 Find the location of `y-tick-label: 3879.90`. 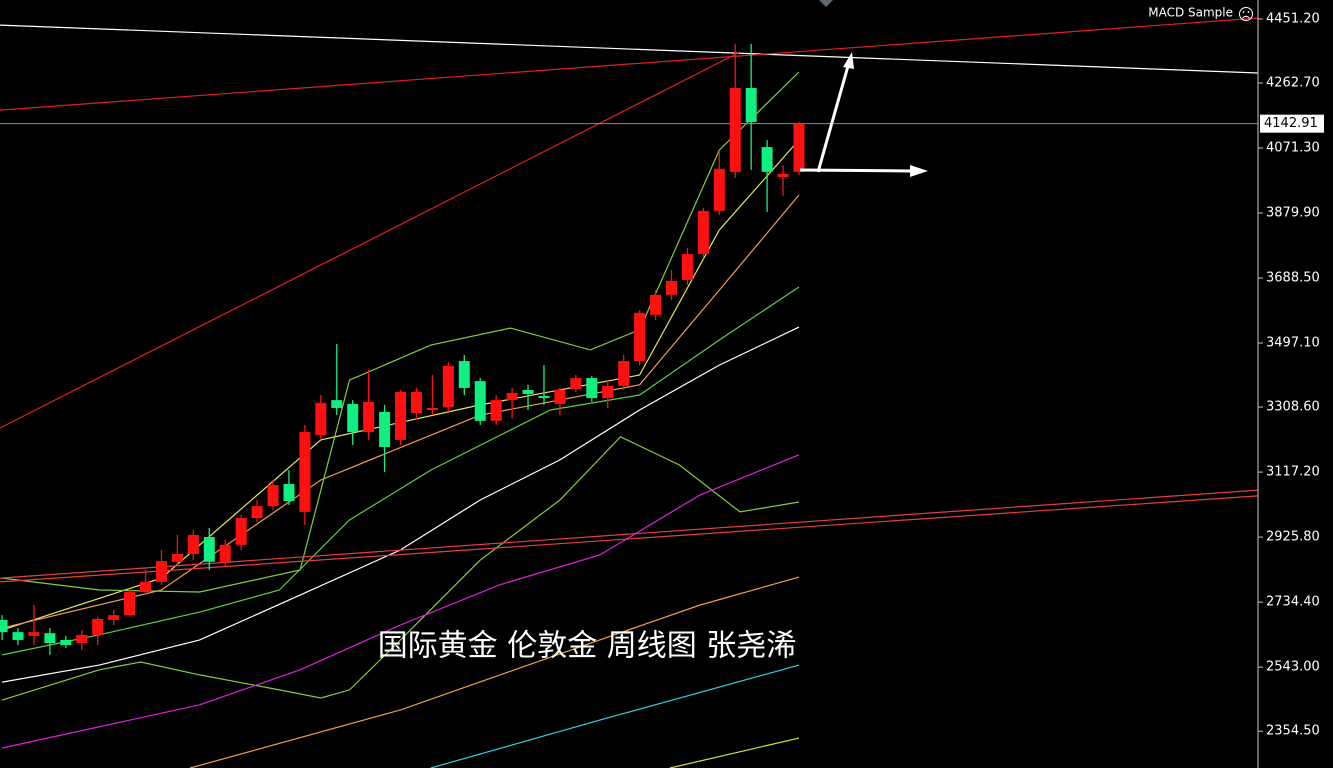

y-tick-label: 3879.90 is located at coordinates (1293, 213).